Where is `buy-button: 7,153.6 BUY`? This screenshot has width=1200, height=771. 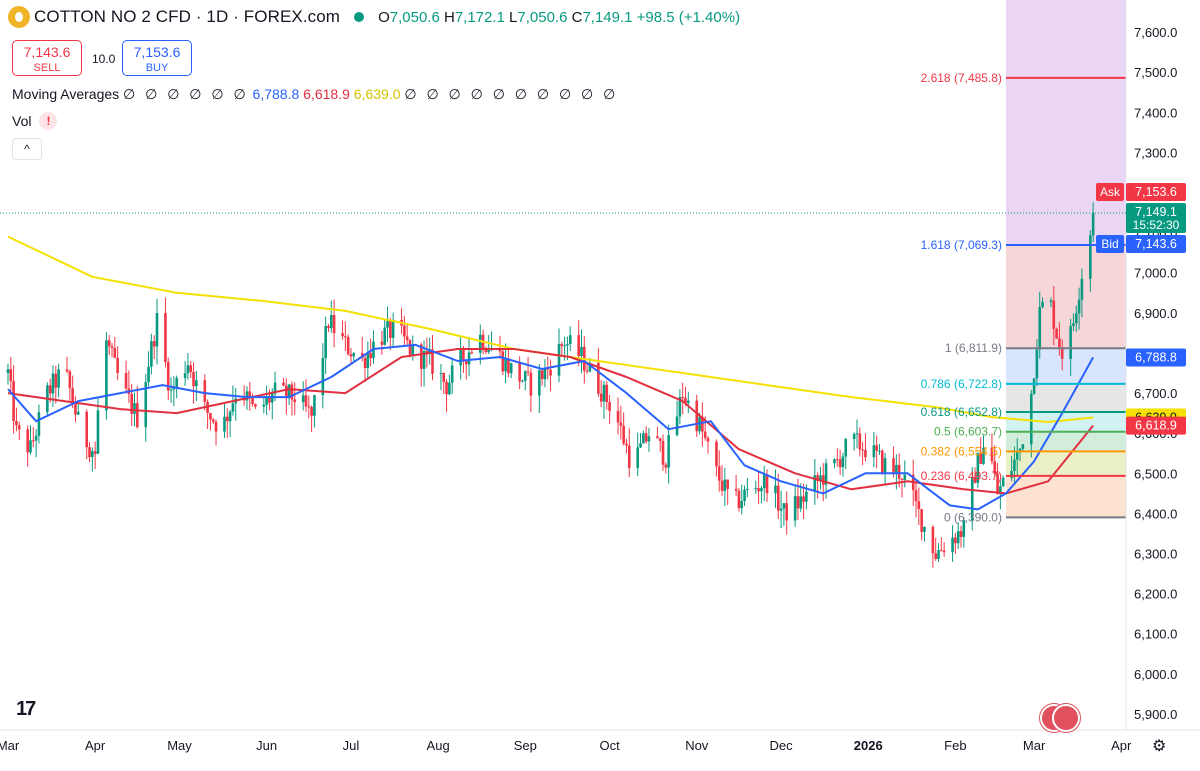 buy-button: 7,153.6 BUY is located at coordinates (157, 58).